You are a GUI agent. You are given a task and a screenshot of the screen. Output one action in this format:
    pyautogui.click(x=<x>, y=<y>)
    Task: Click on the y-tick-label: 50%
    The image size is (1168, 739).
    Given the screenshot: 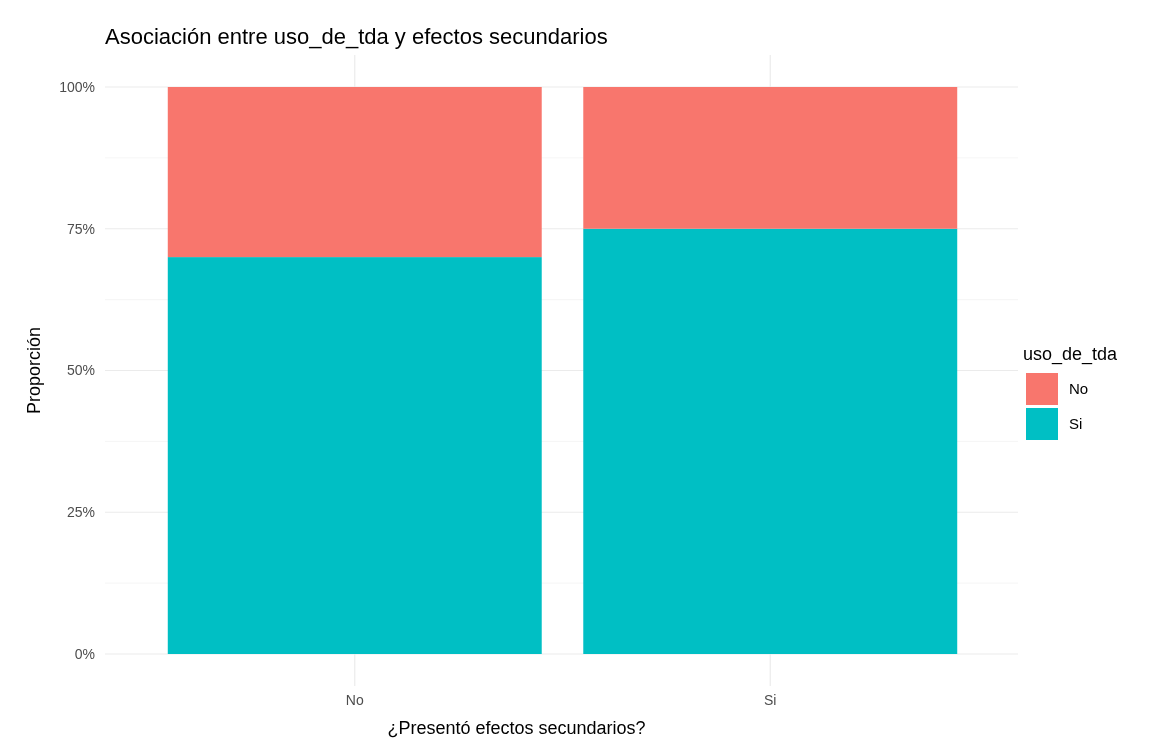 What is the action you would take?
    pyautogui.click(x=80, y=370)
    